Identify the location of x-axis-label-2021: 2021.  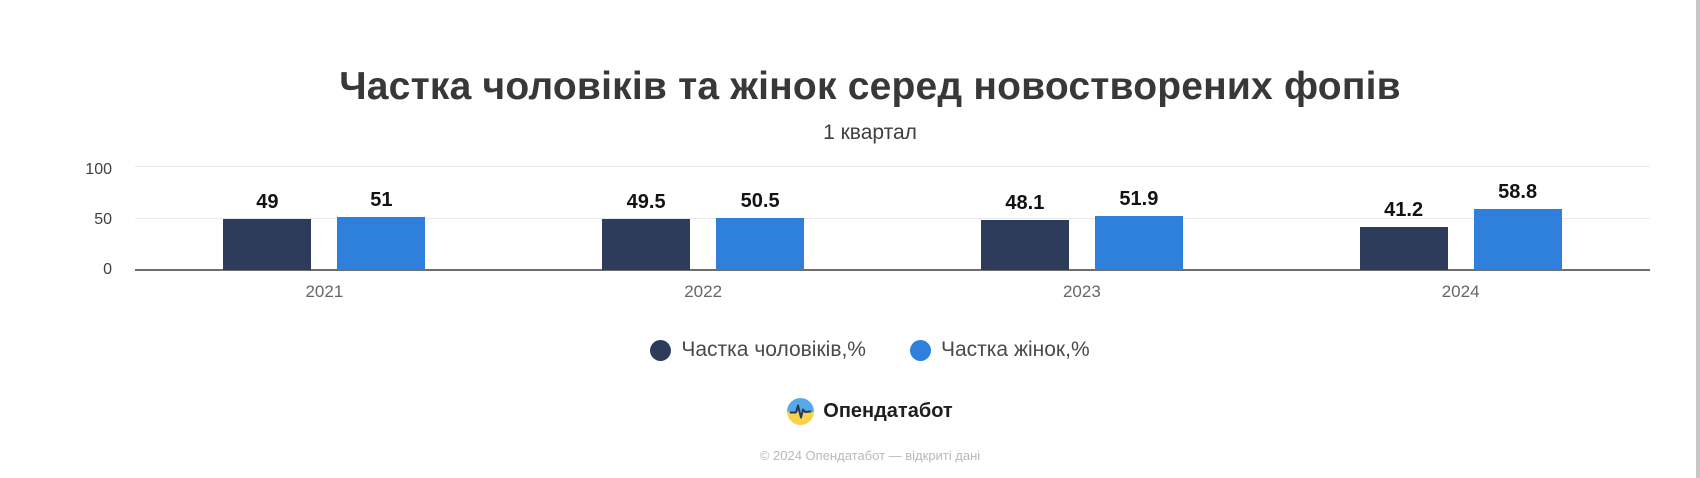
(324, 291).